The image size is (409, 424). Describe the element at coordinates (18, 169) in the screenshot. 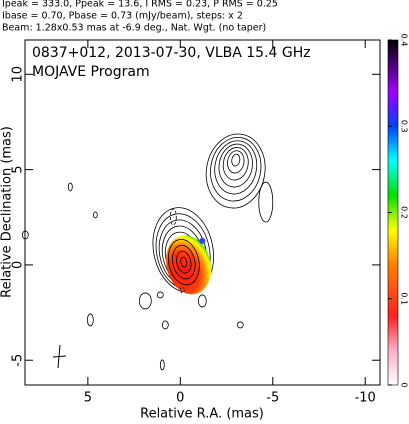

I see `y-tick-label: 5` at that location.